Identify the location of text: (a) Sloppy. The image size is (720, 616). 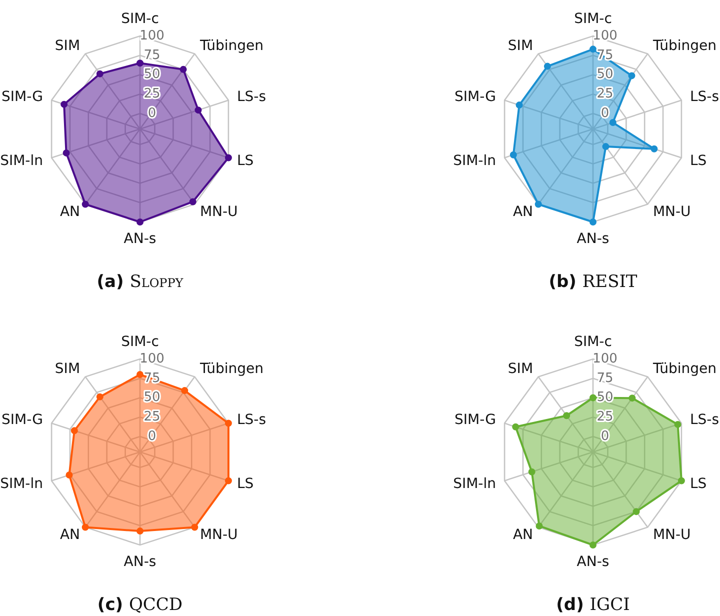
(140, 282).